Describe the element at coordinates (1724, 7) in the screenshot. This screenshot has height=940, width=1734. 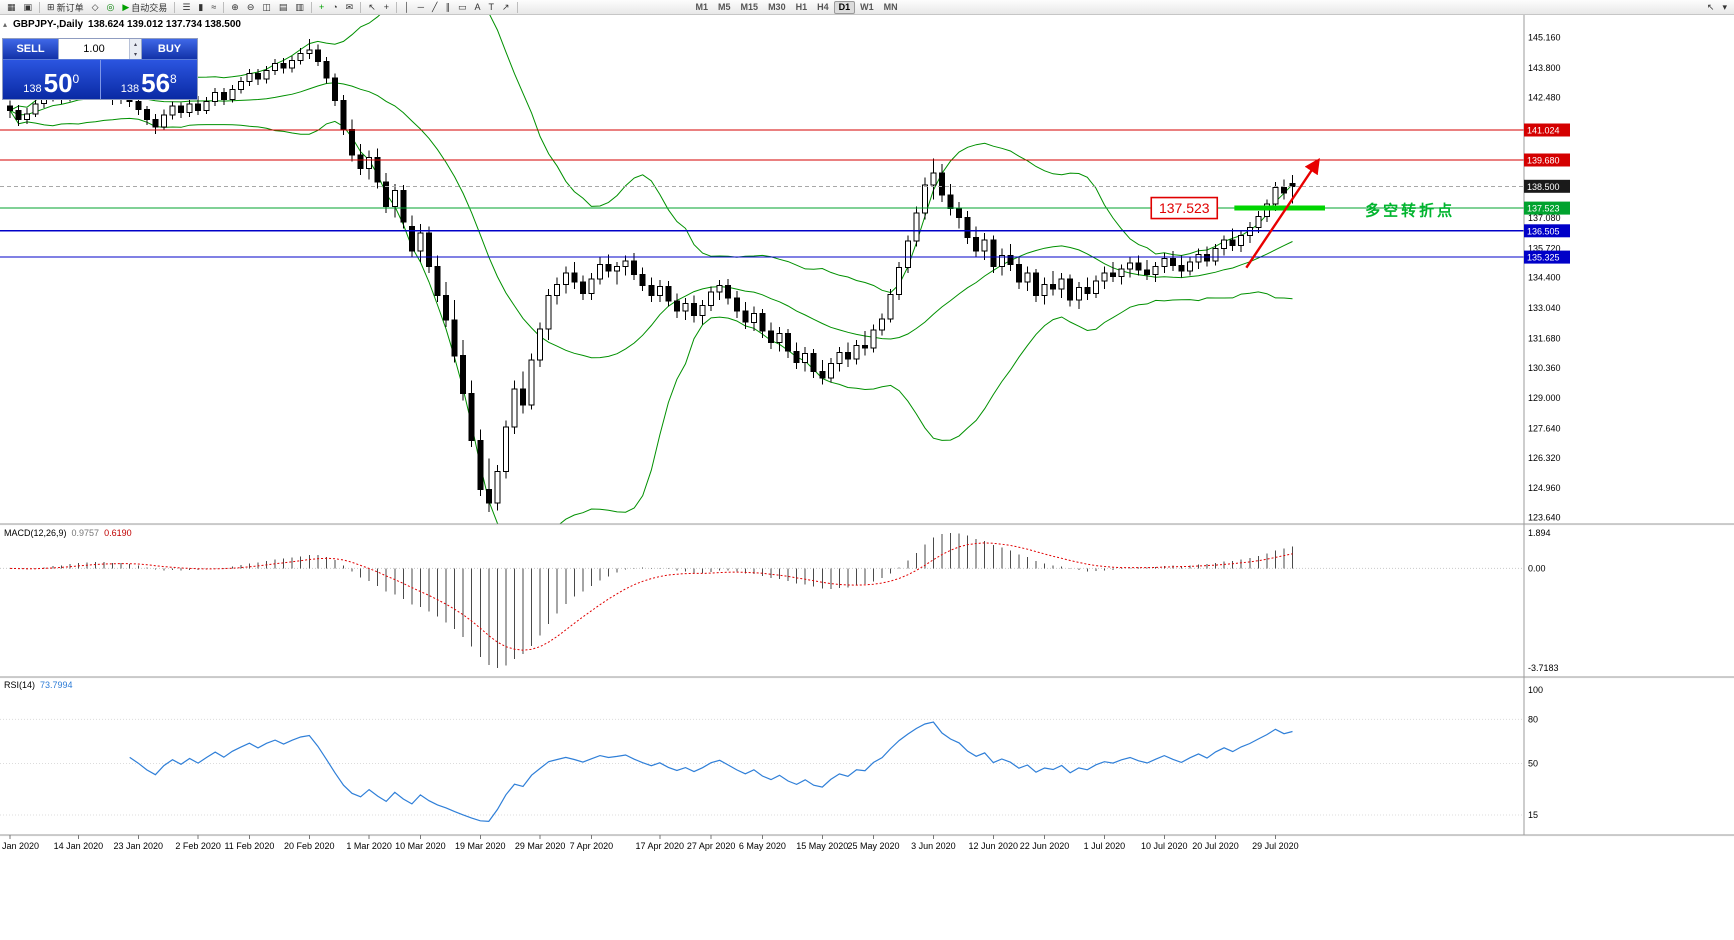
I see `toolbar-overflow-button: ▾` at that location.